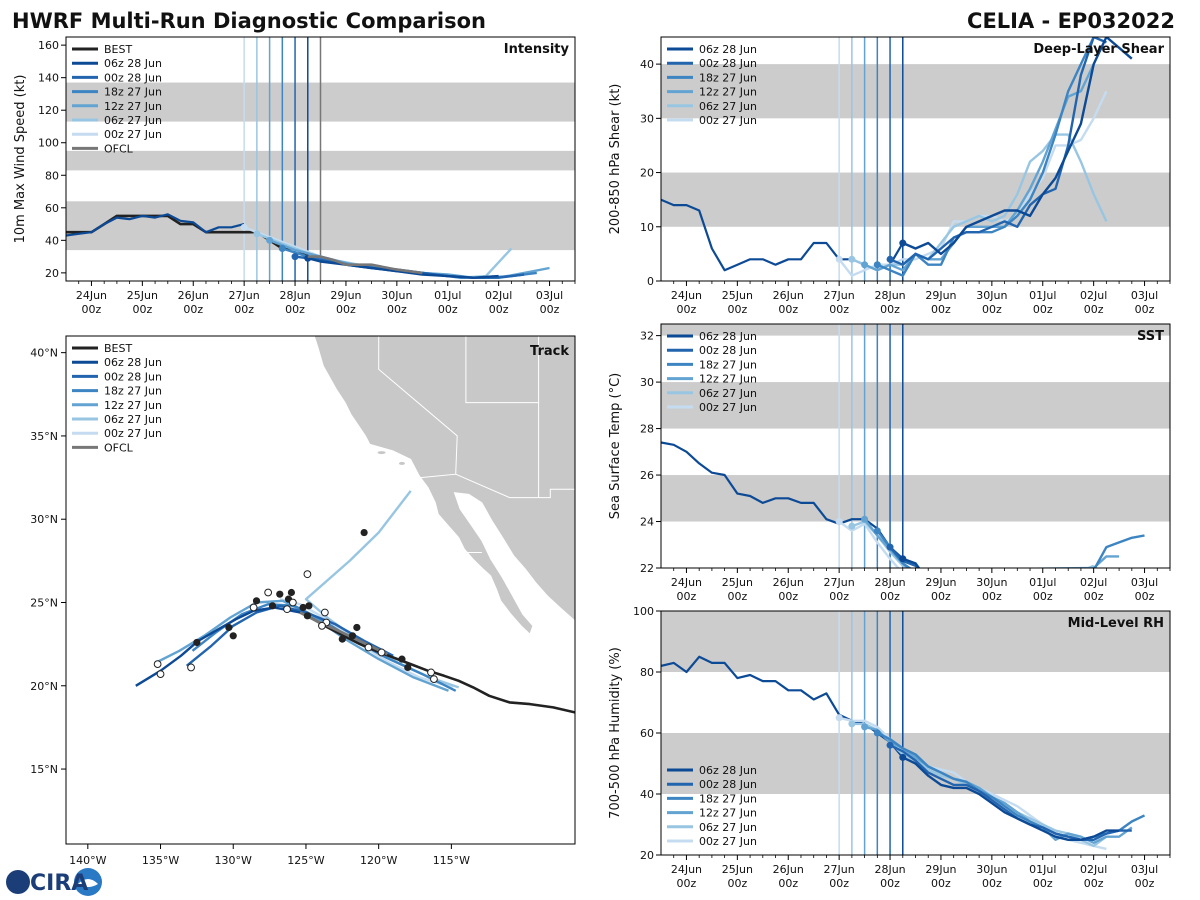 The width and height of the screenshot is (1200, 900). I want to click on shear-xtick-label: 30Jun, so click(991, 295).